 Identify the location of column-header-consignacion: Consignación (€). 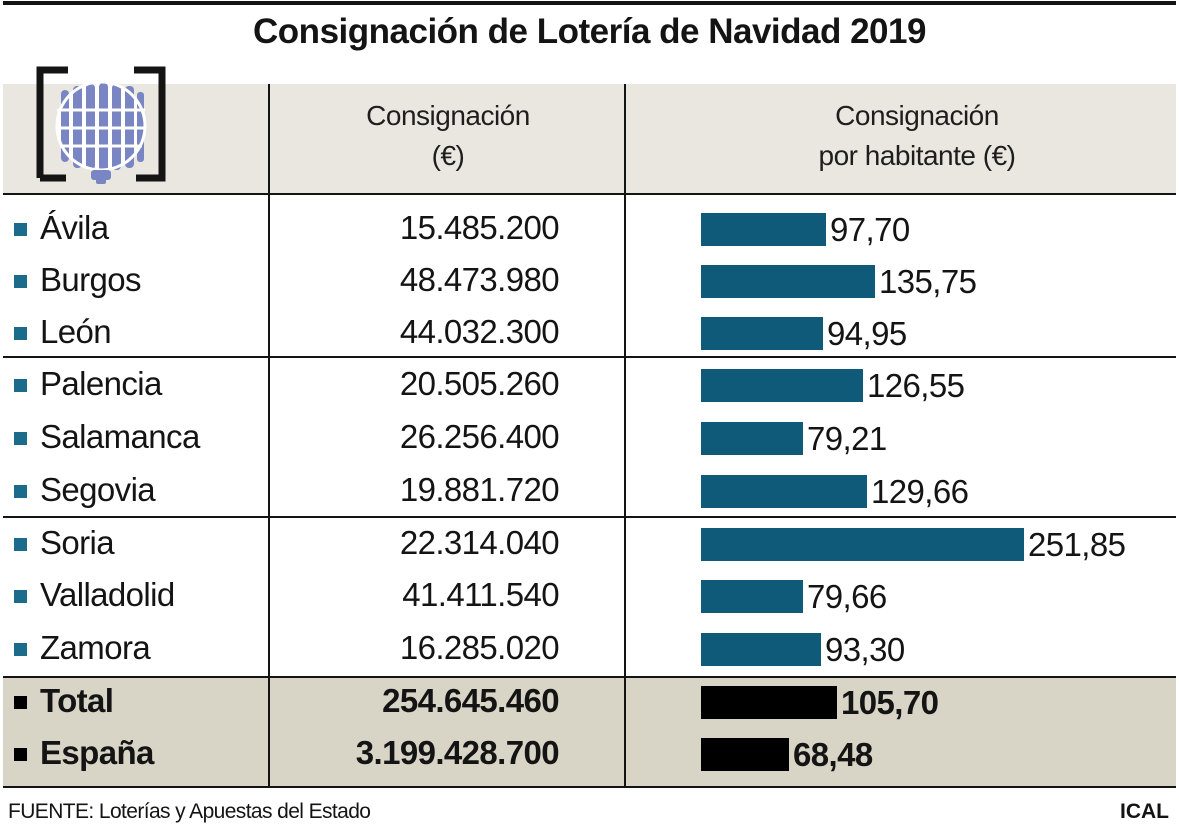
(448, 136).